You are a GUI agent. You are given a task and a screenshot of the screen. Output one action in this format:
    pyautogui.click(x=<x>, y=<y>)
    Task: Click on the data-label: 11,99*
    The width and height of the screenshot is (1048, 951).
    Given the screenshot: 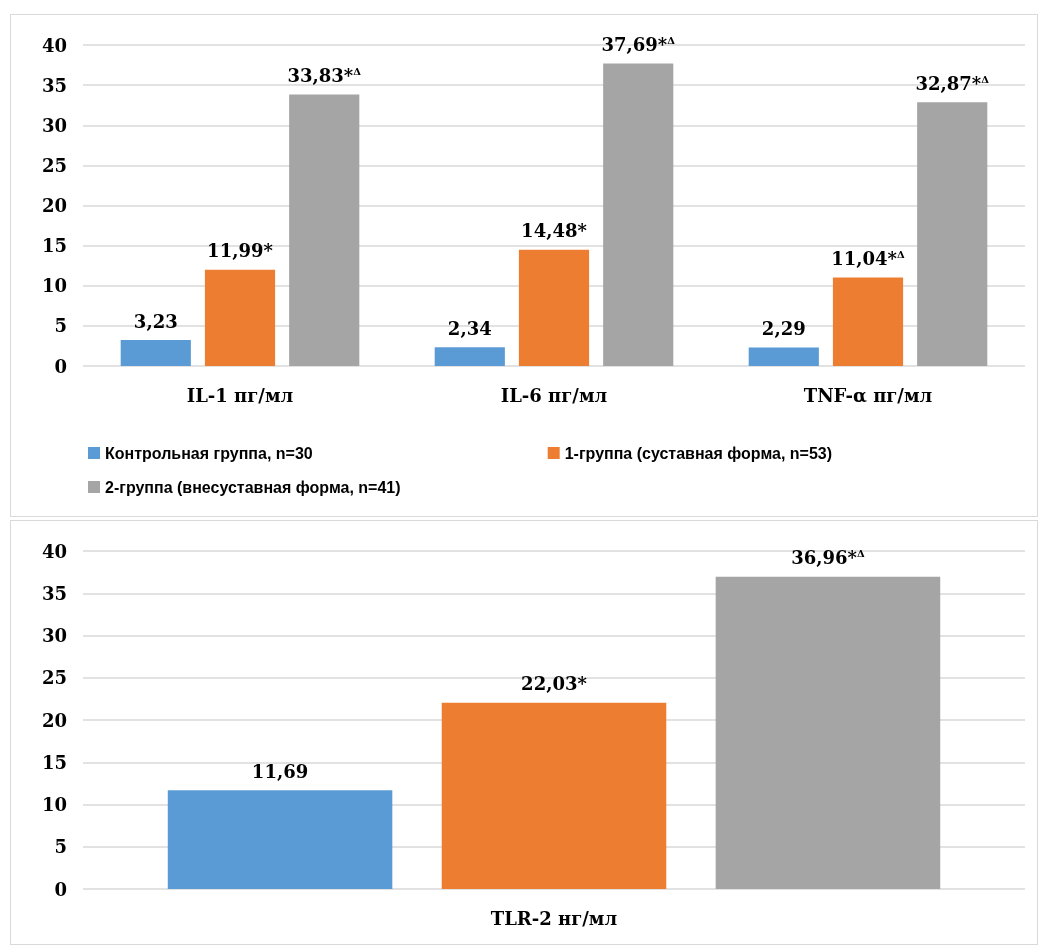 What is the action you would take?
    pyautogui.click(x=240, y=251)
    